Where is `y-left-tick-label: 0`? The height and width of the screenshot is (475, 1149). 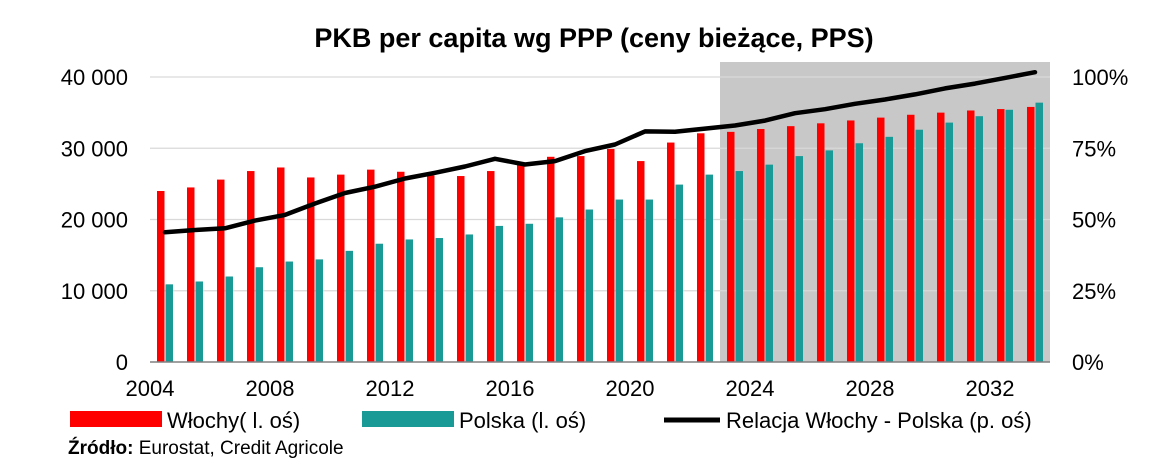 y-left-tick-label: 0 is located at coordinates (122, 362).